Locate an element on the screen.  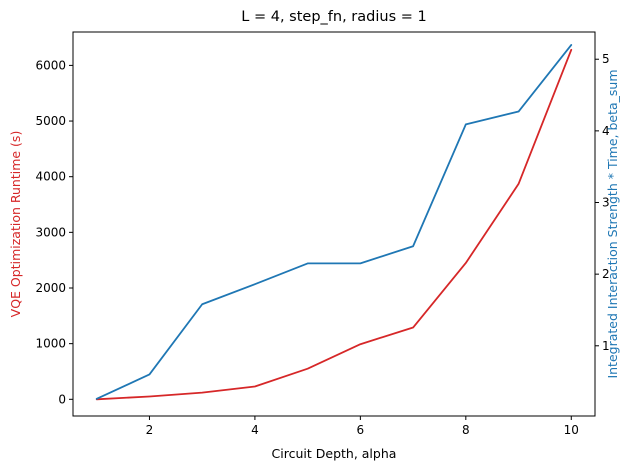
x-tick-label: 10 is located at coordinates (571, 430).